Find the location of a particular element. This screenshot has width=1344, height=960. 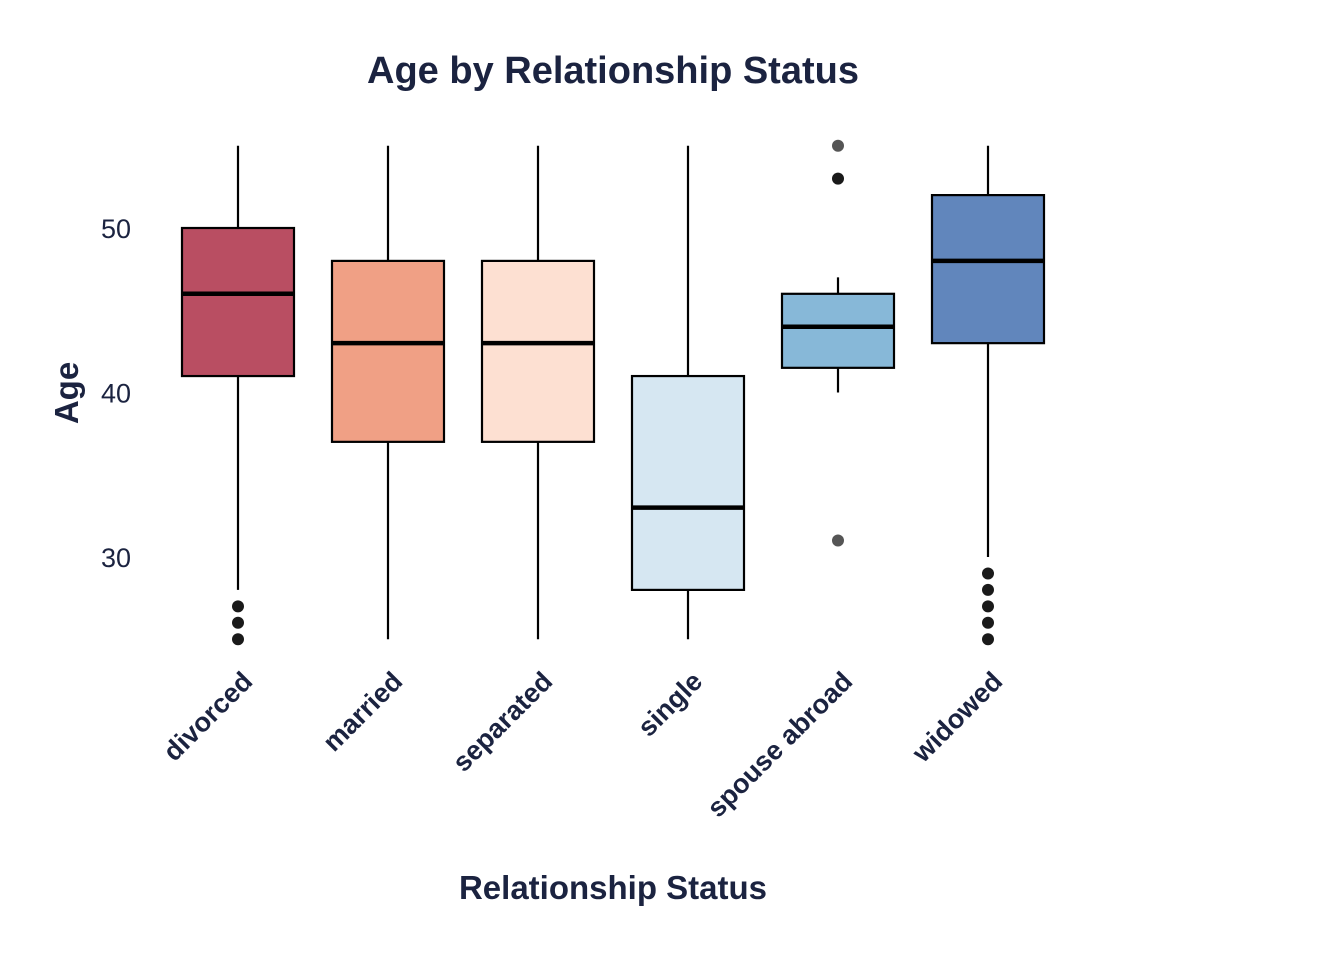

box-single is located at coordinates (688, 392).